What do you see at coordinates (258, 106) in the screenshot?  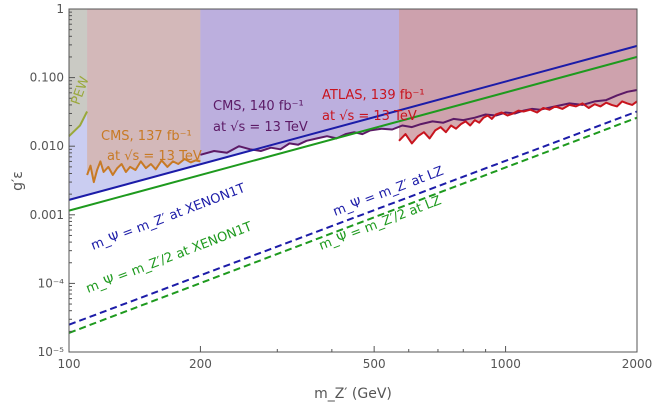 I see `cms140-label: CMS, 140 fb⁻¹` at bounding box center [258, 106].